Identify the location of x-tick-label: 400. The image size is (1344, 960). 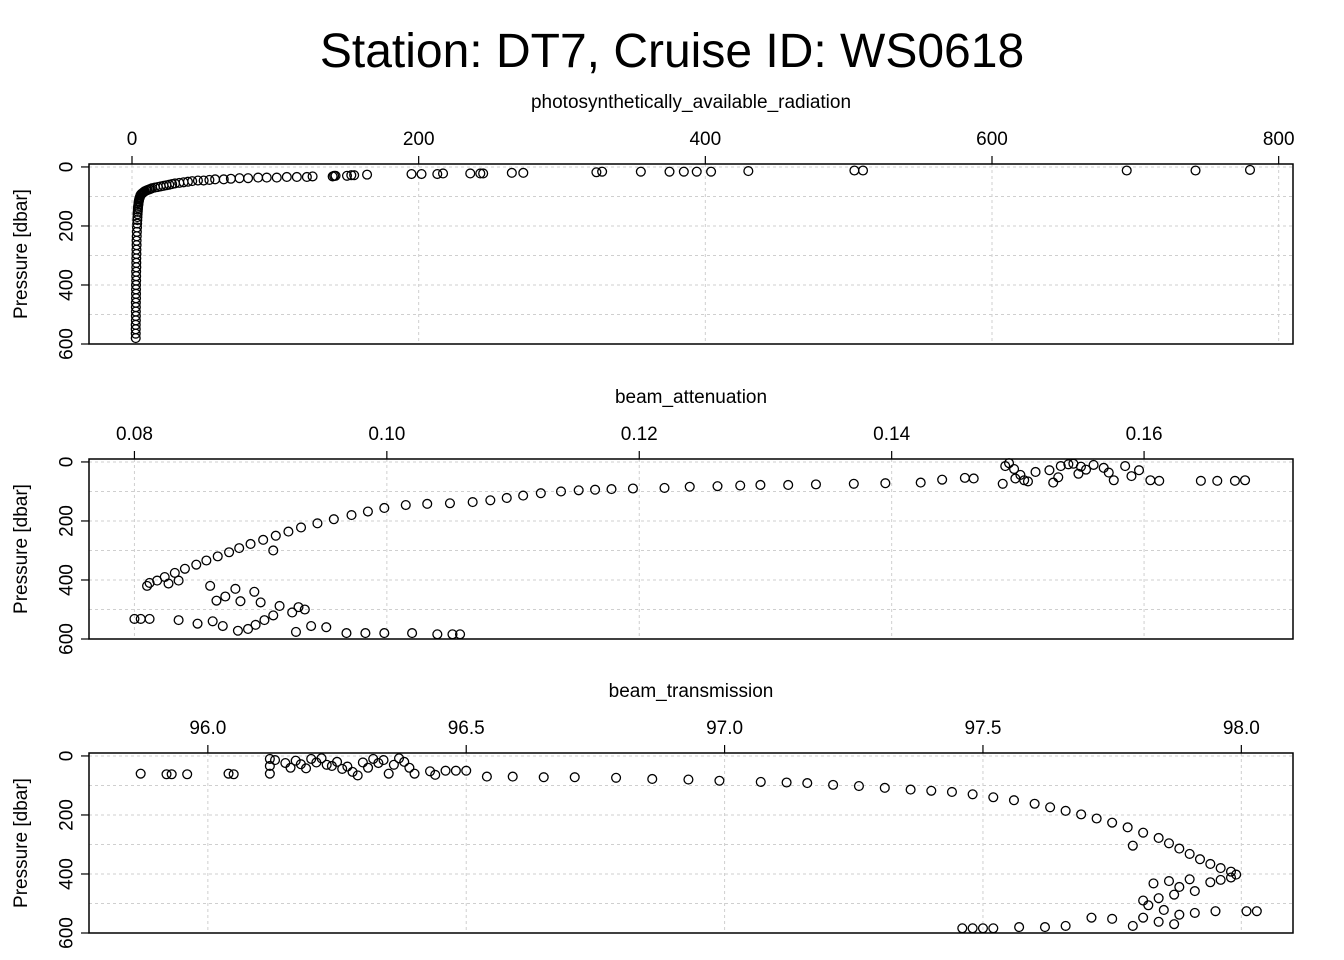
(705, 139).